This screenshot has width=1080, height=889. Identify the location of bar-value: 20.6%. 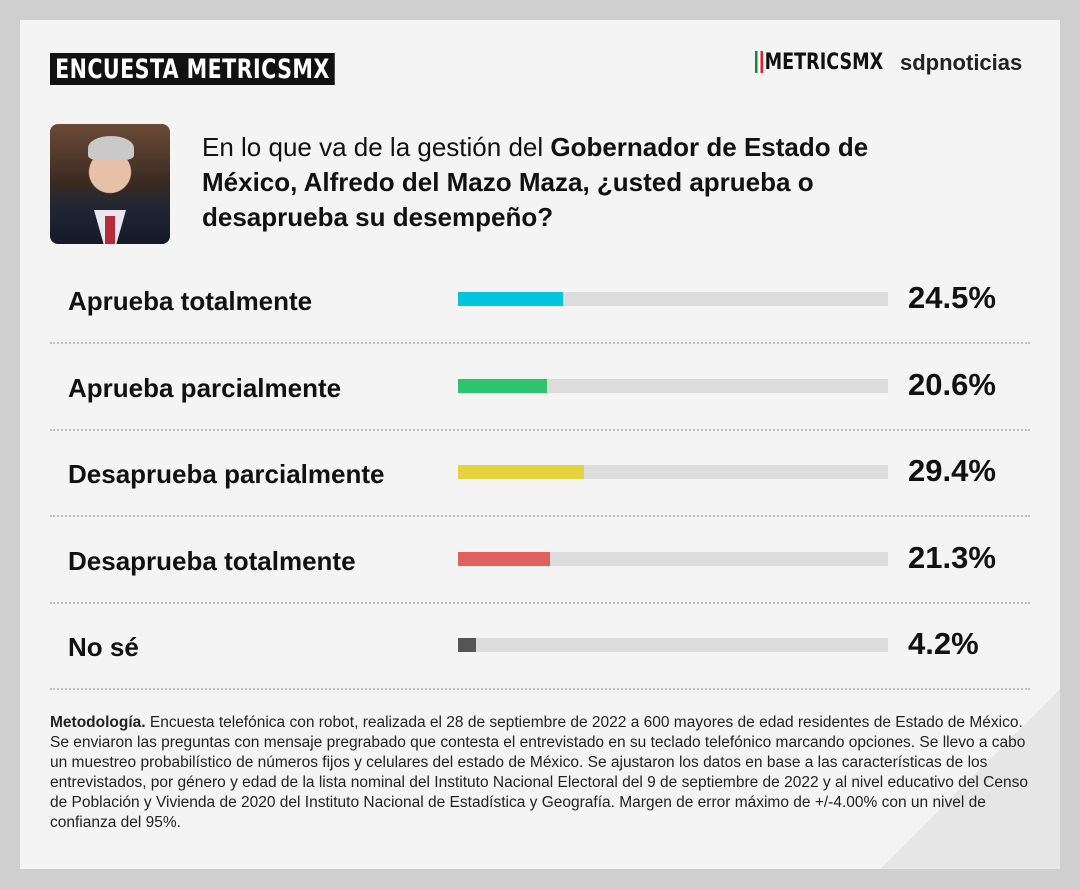
(952, 384).